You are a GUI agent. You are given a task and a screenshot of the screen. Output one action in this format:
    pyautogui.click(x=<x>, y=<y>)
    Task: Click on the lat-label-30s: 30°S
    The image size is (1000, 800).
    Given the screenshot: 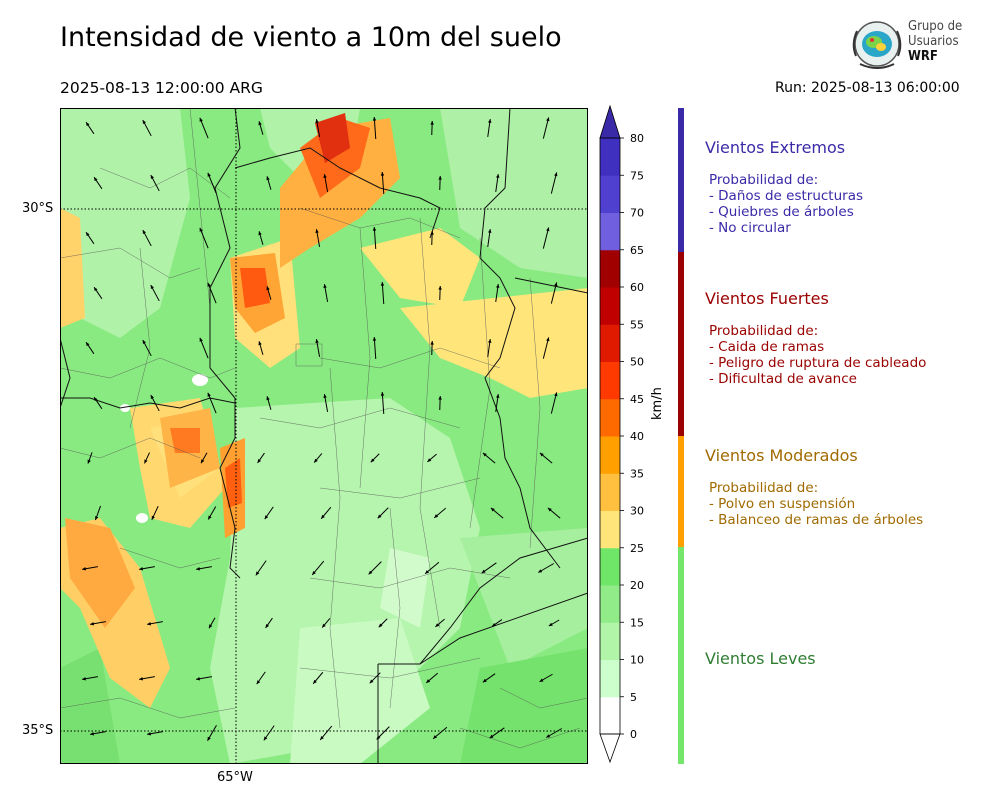 What is the action you would take?
    pyautogui.click(x=38, y=208)
    